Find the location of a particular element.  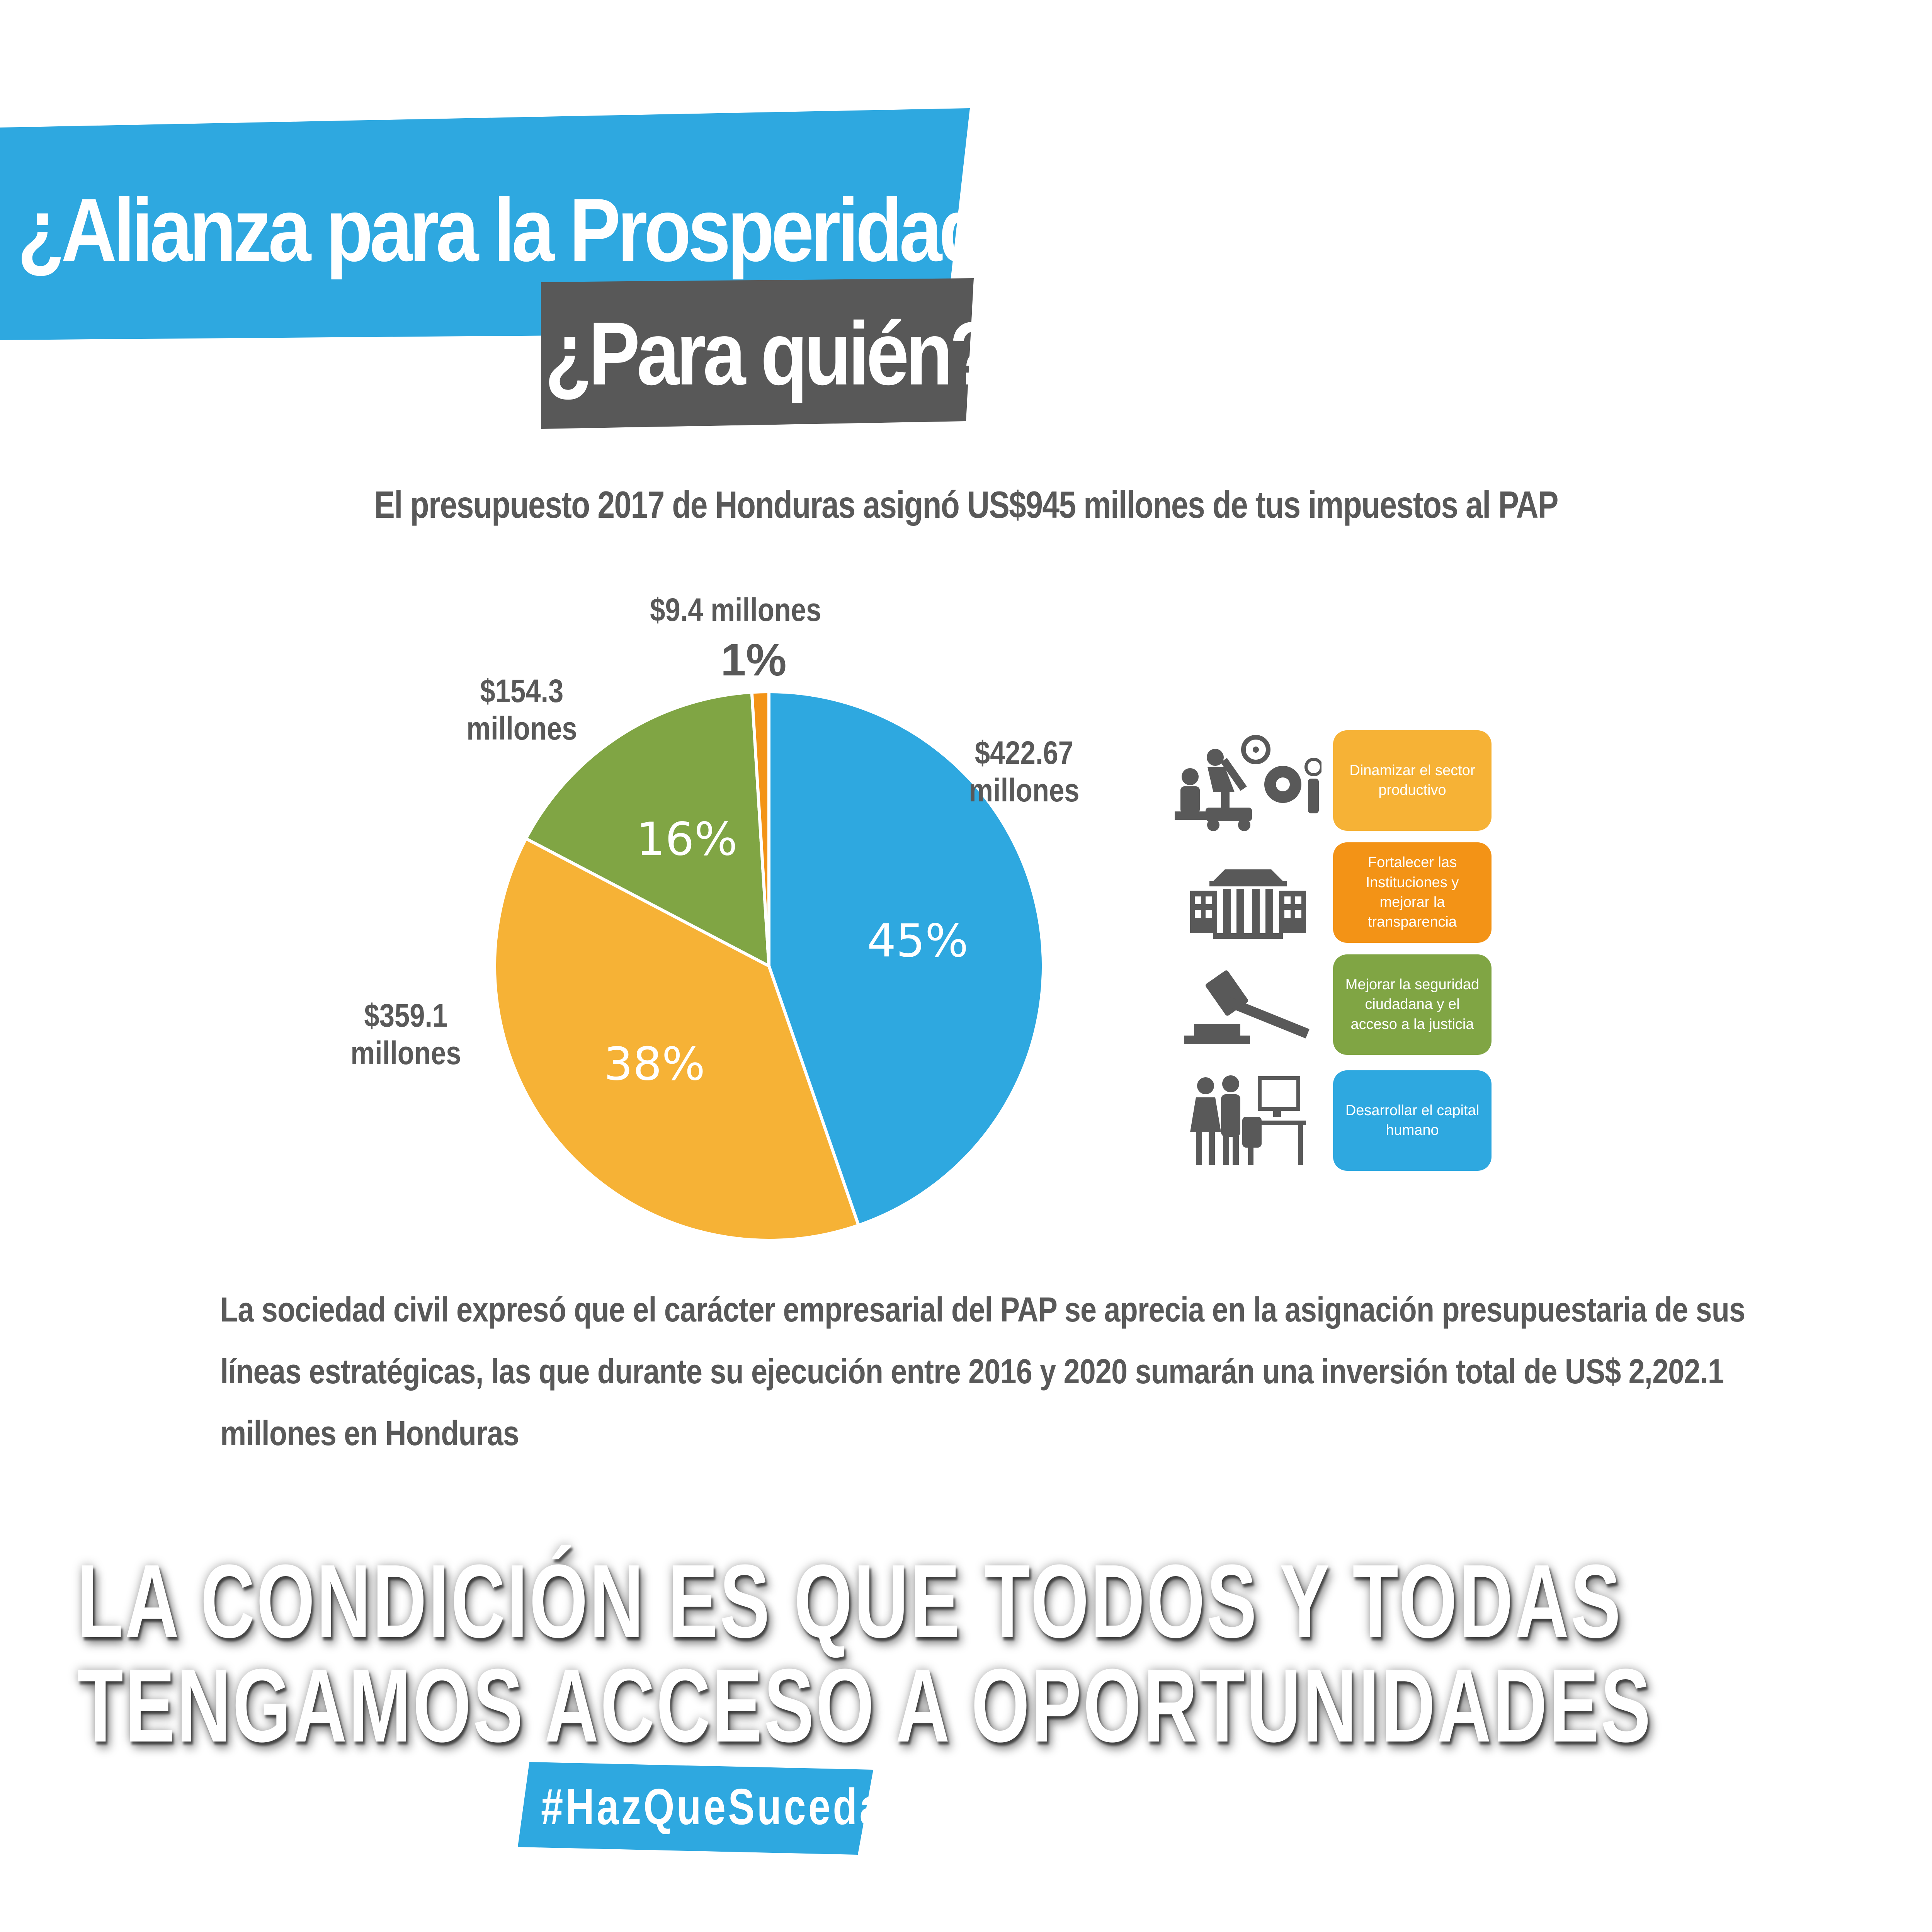

gavel-icon is located at coordinates (1247, 1007).